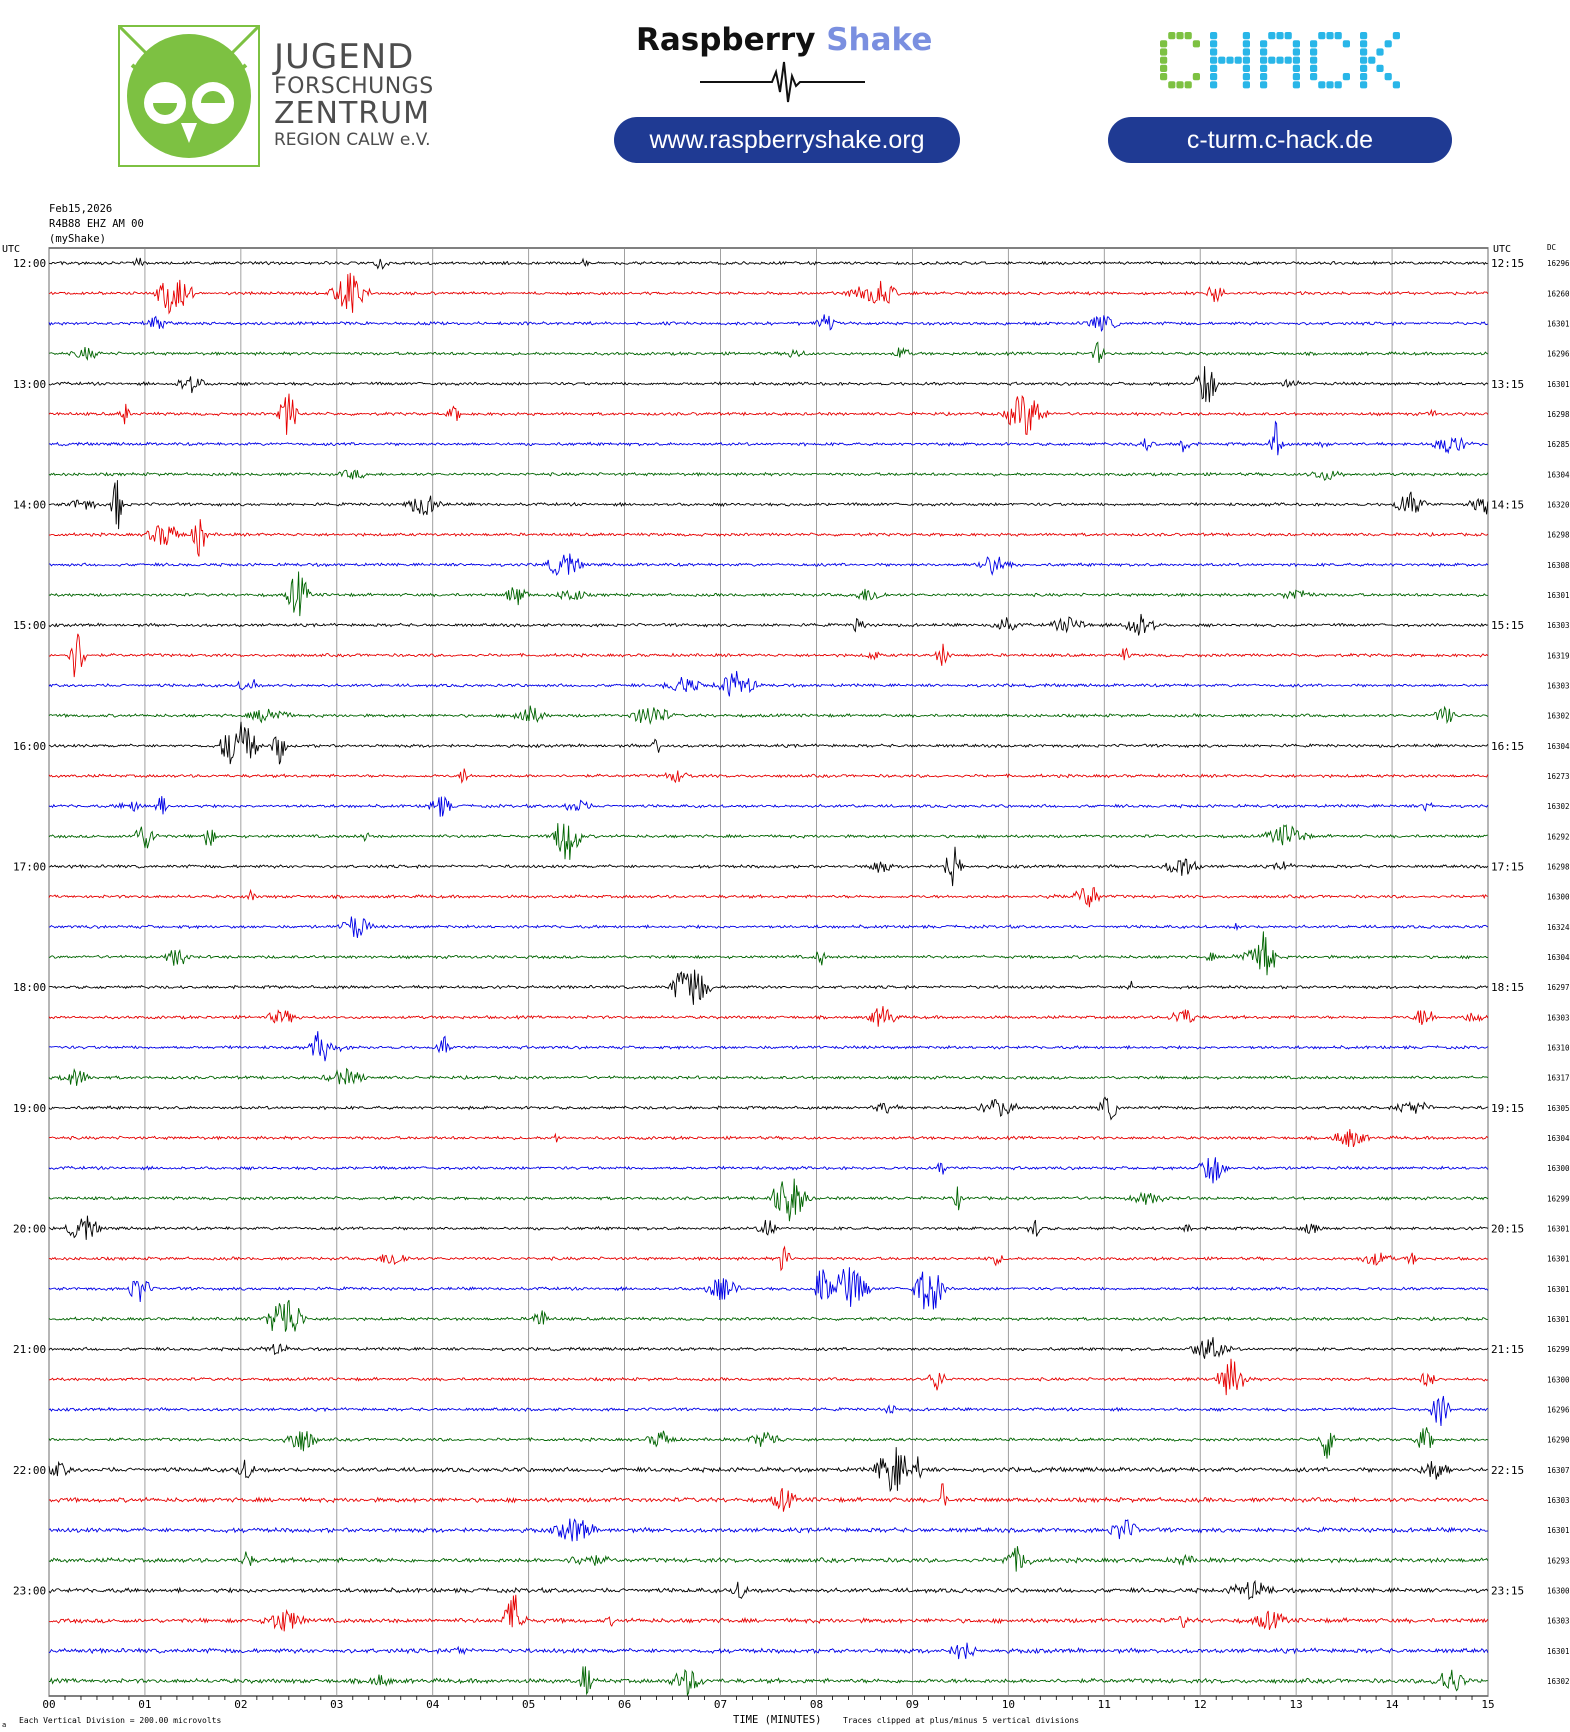 This screenshot has height=1732, width=1570. I want to click on raspberry-shake-logo: Raspberry Shake, so click(784, 40).